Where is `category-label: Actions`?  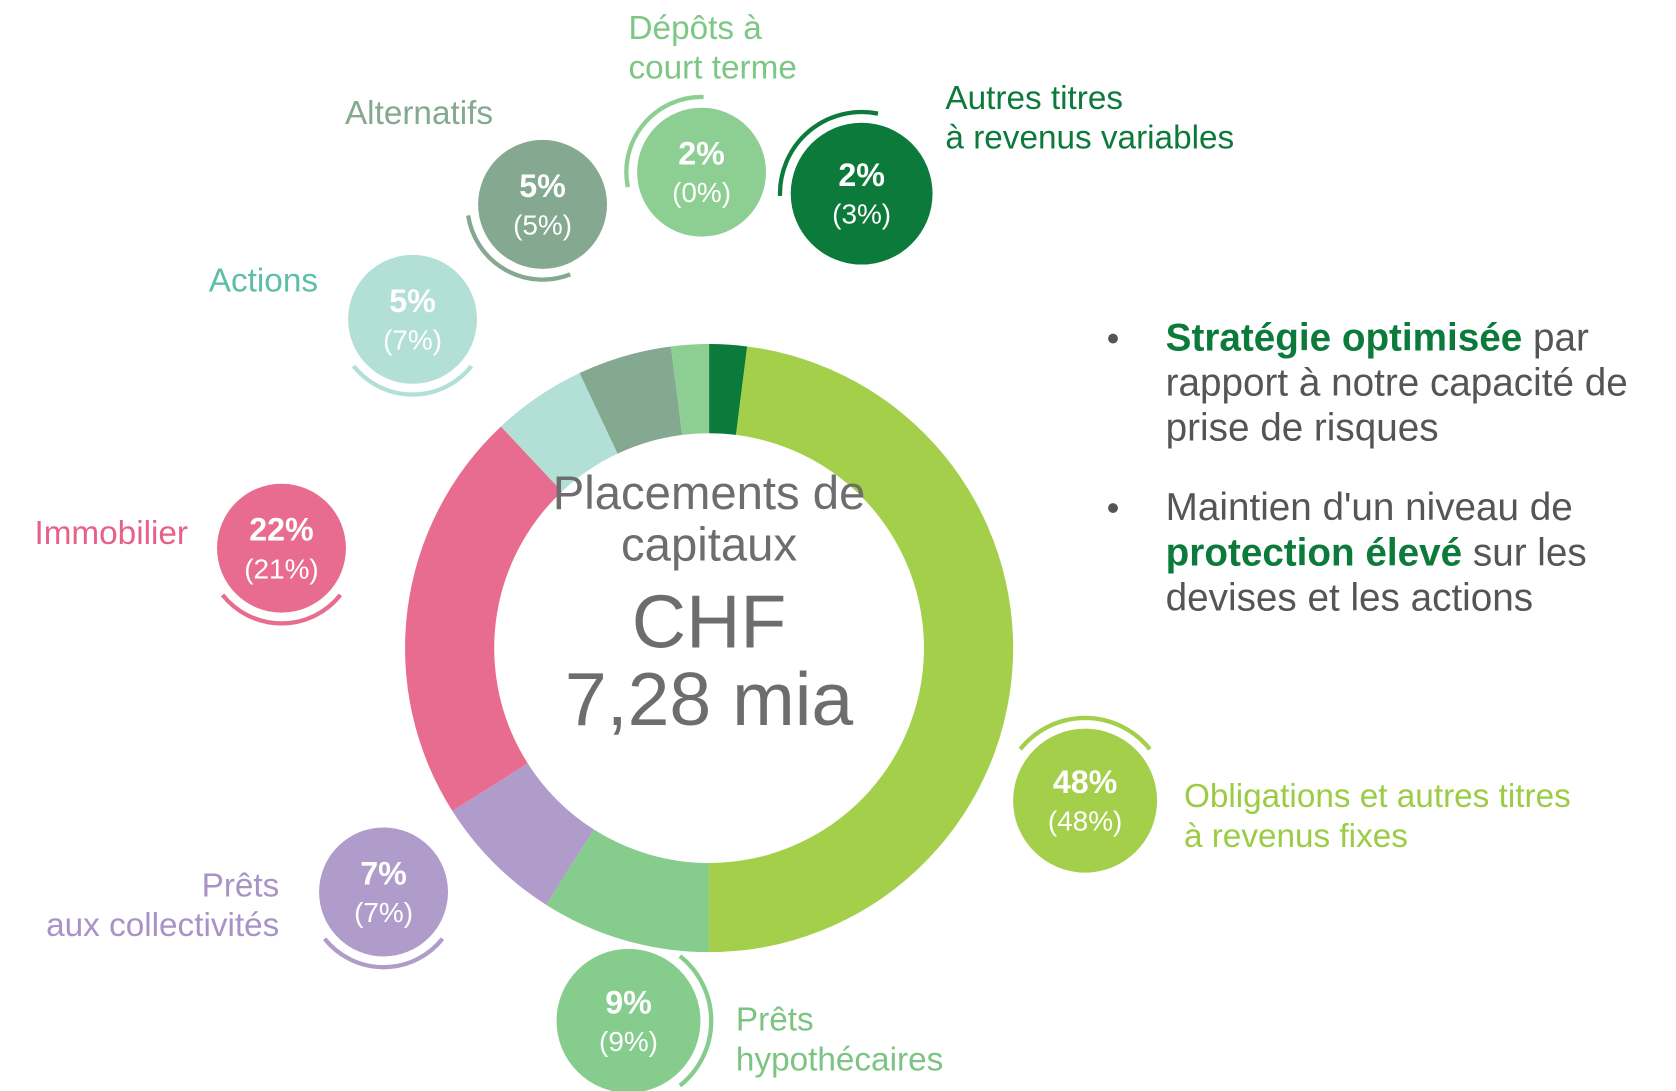
category-label: Actions is located at coordinates (263, 280).